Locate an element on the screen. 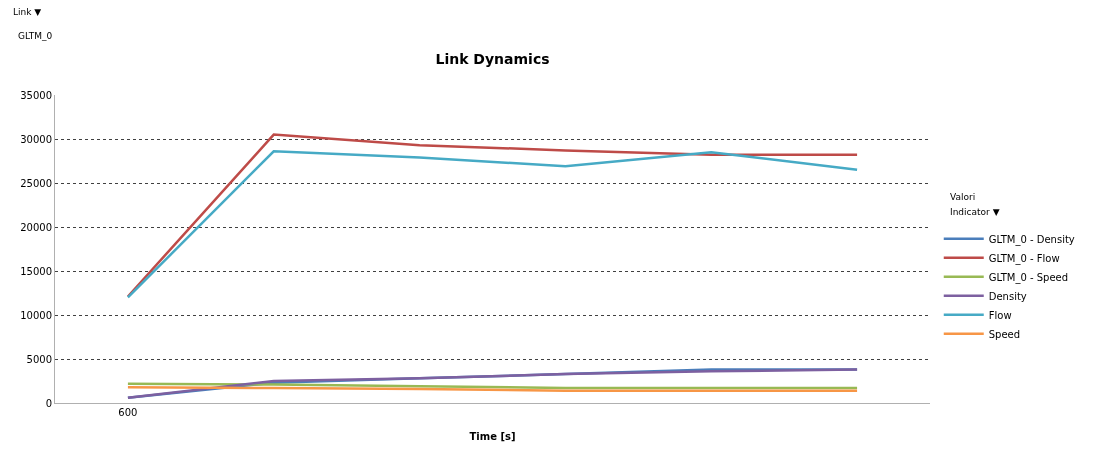 The image size is (1093, 452). y-tick-label: 0 is located at coordinates (48, 403).